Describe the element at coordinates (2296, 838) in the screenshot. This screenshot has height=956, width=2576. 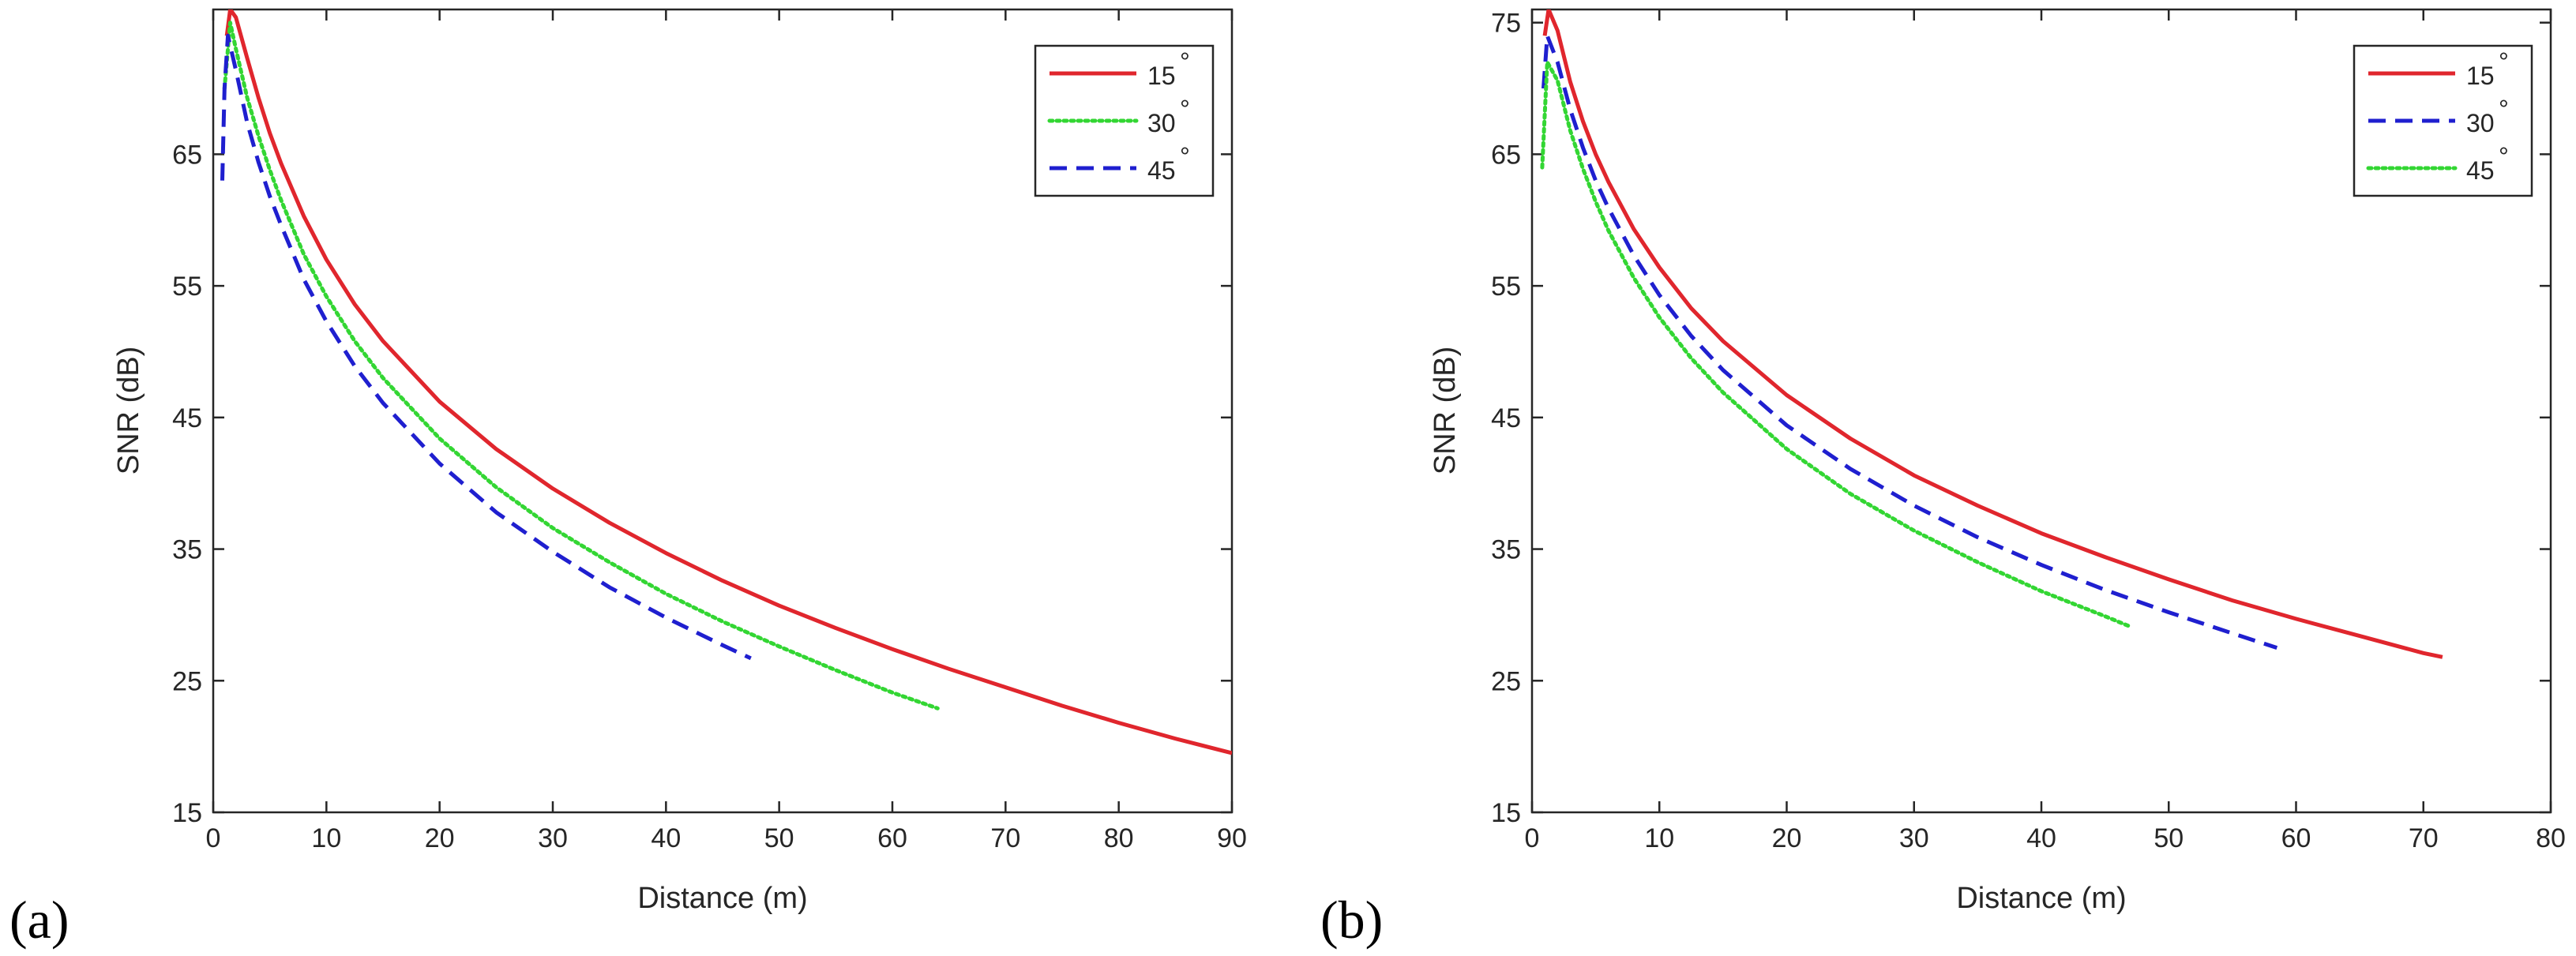
I see `x-tick-label-b: 60` at that location.